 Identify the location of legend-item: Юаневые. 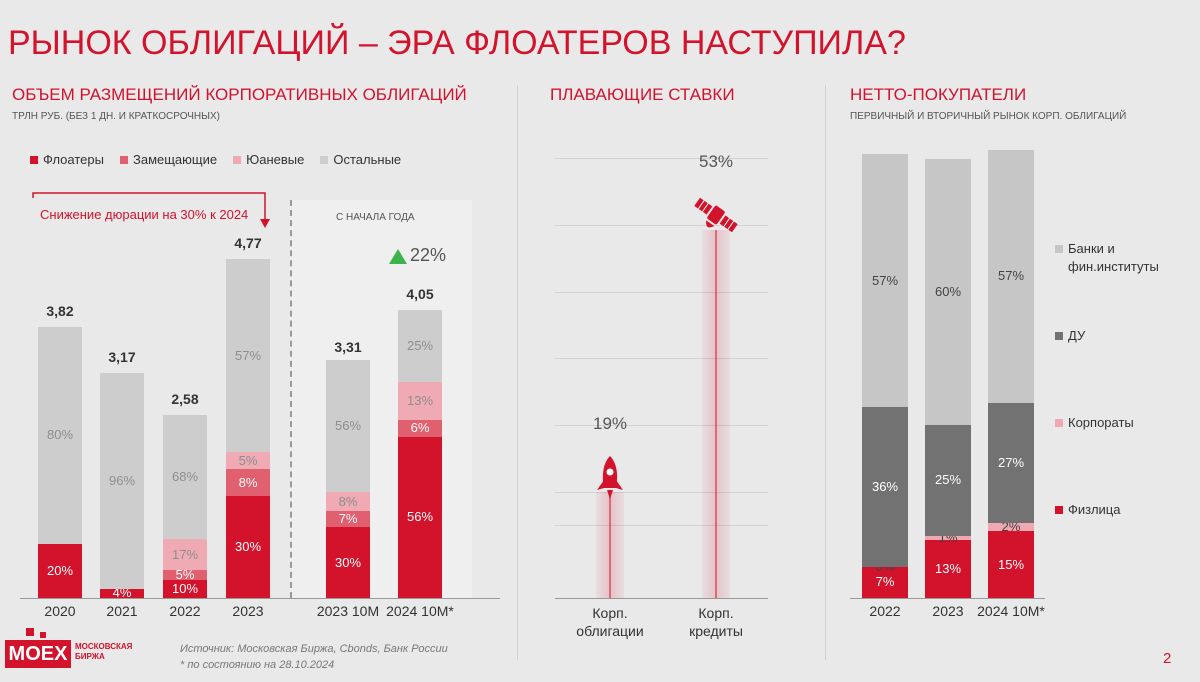
(268, 159).